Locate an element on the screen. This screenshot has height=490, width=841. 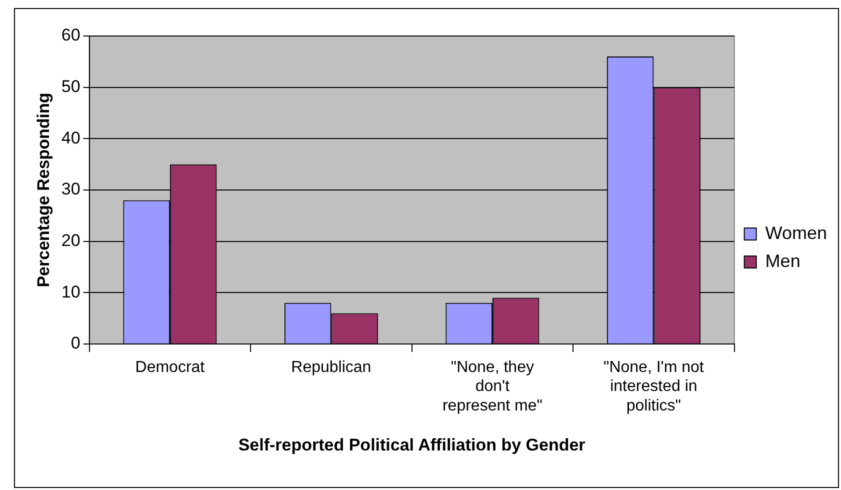
y-tick-label: 50 is located at coordinates (70, 86).